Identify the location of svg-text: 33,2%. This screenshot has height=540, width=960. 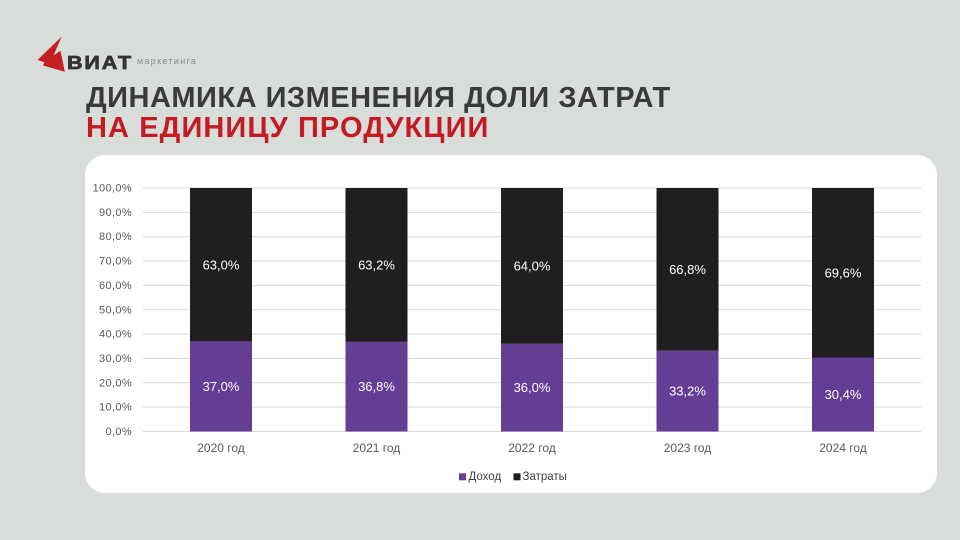
(687, 391).